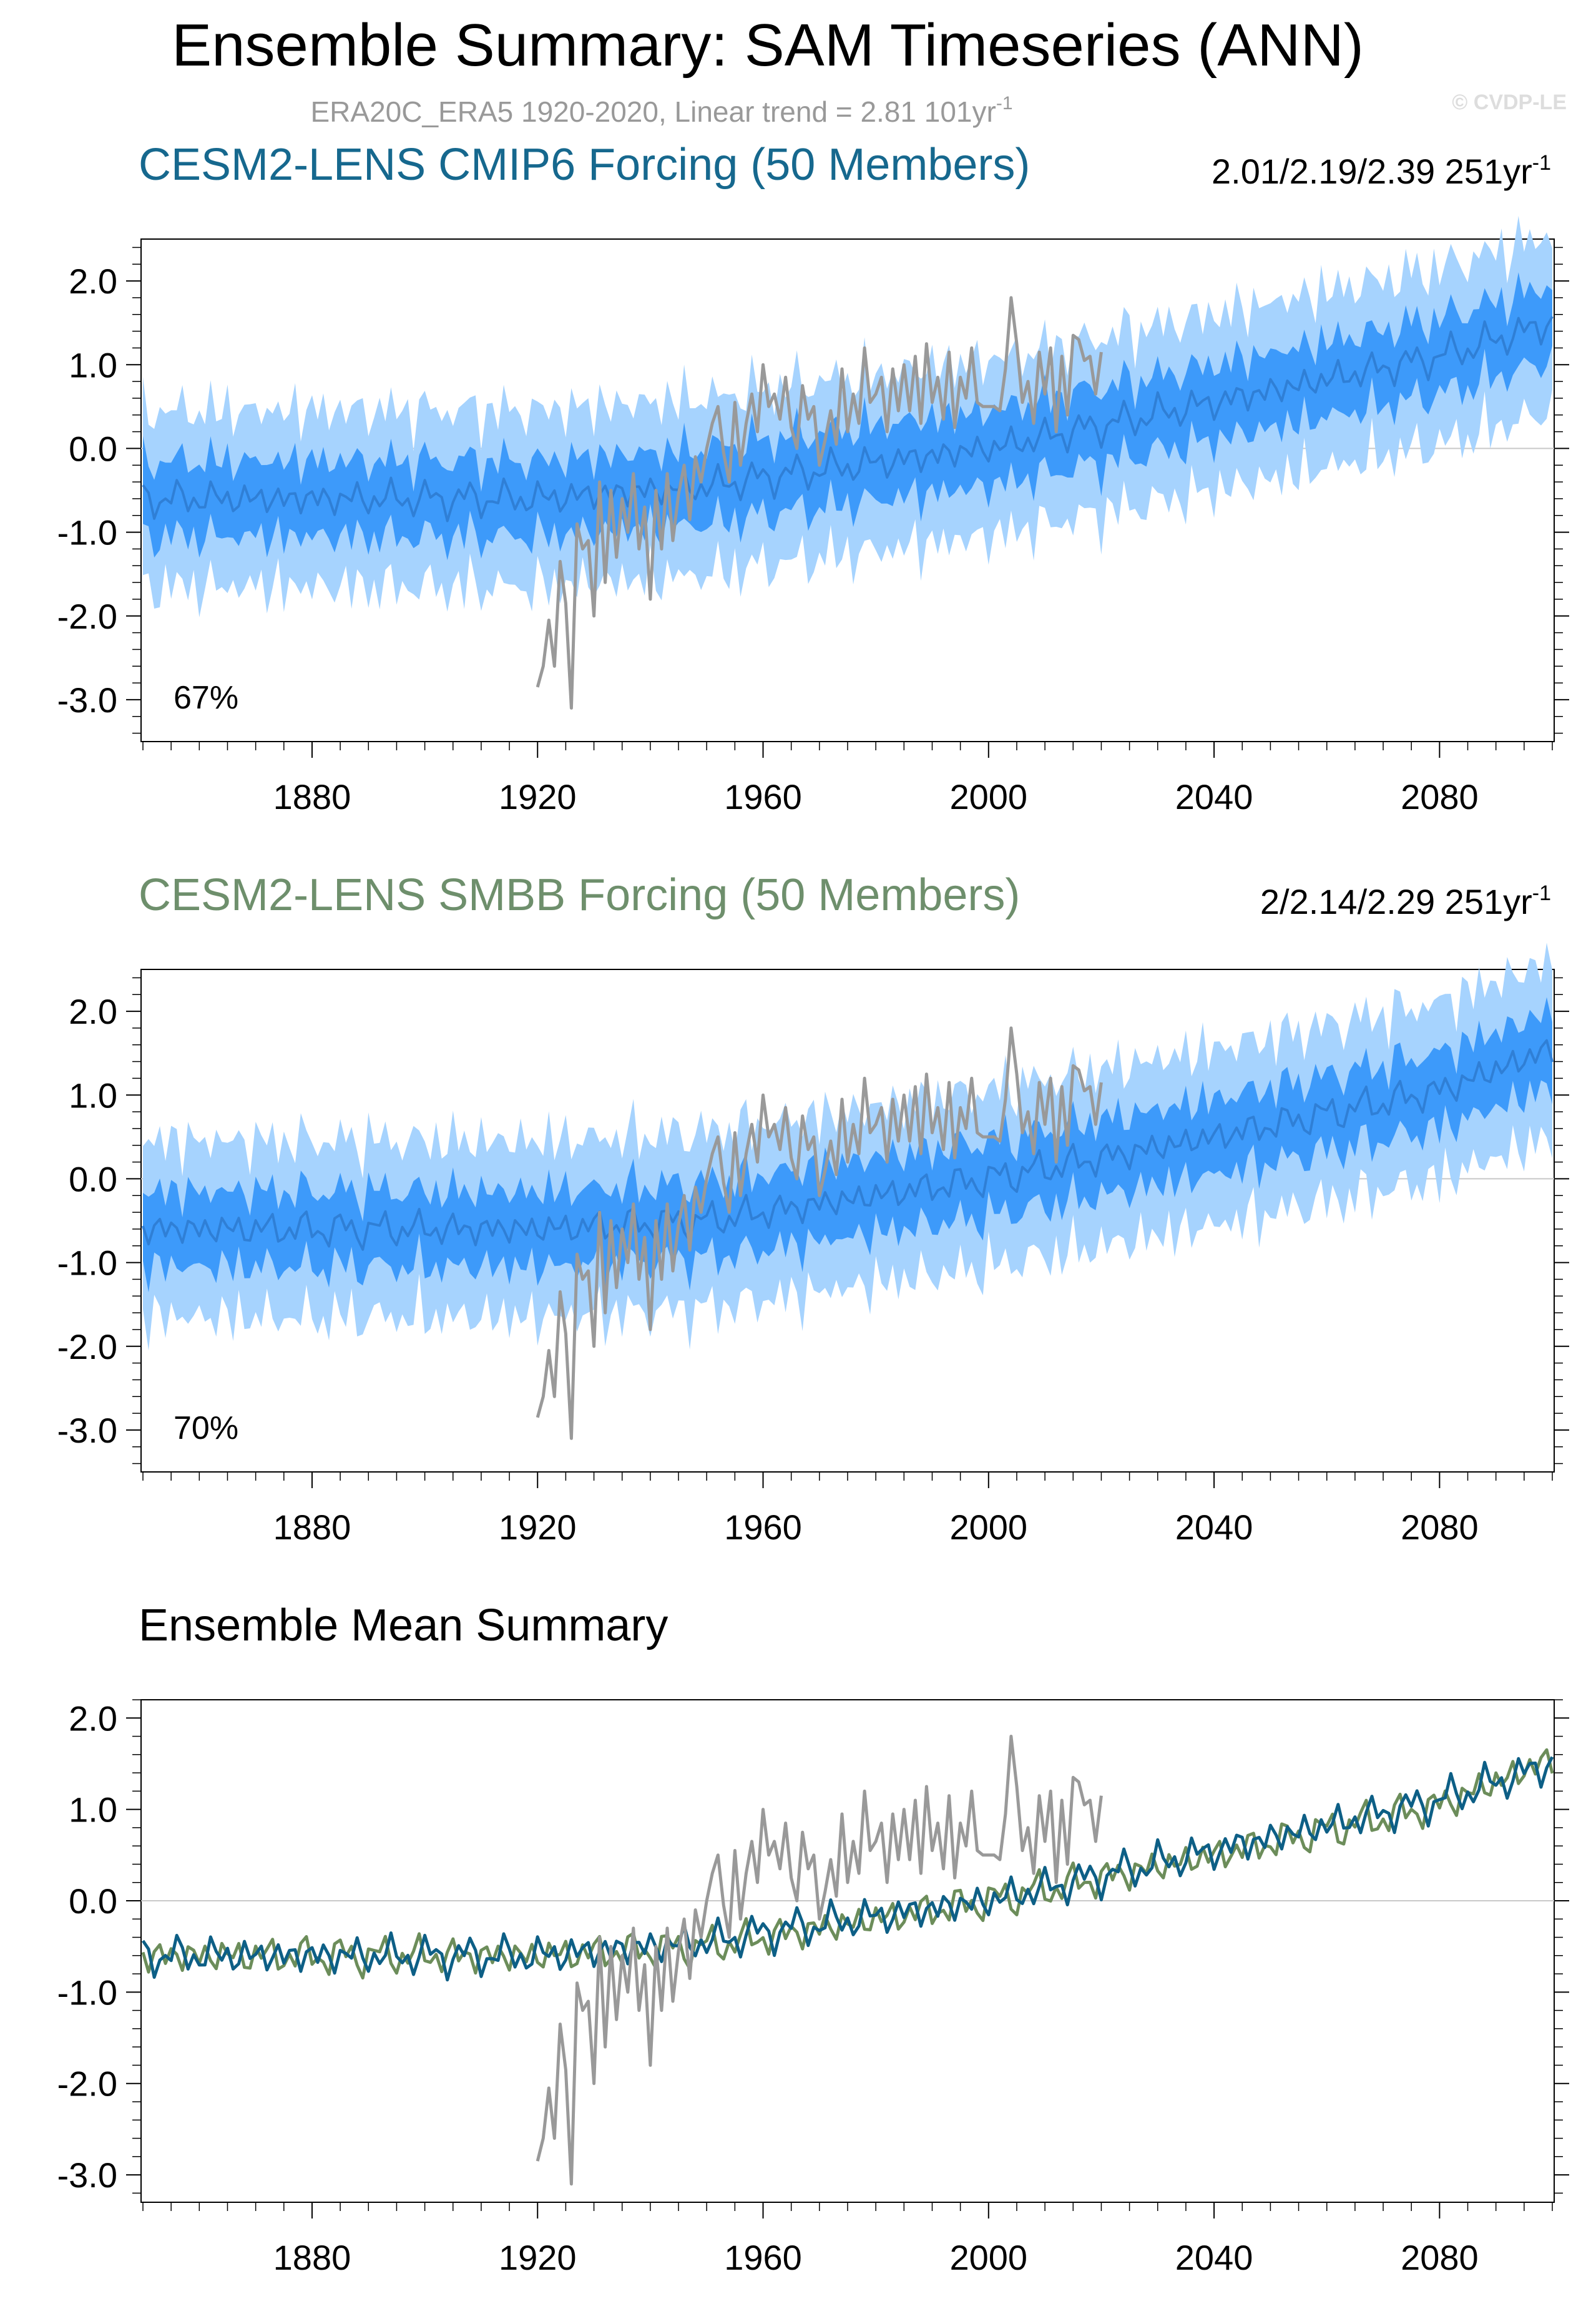 The image size is (1596, 2314). What do you see at coordinates (1405, 901) in the screenshot?
I see `panel2-trend-text: 2/2.14/2.29 251yr-1` at bounding box center [1405, 901].